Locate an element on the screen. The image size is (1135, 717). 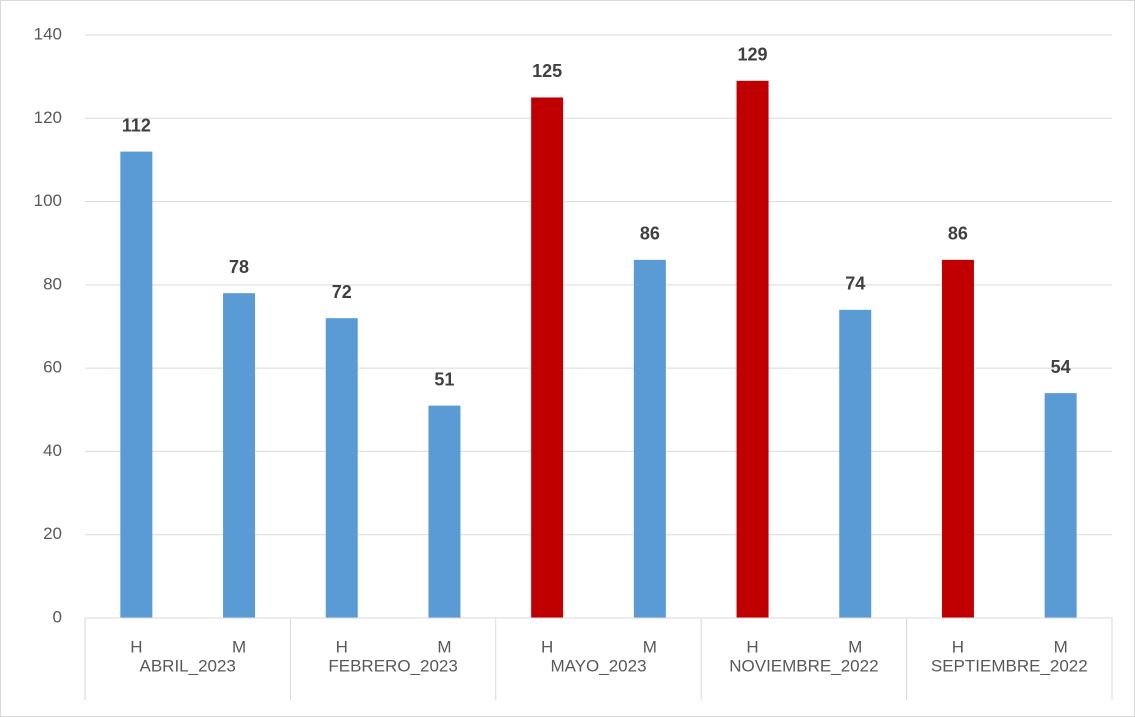
group-label: NOVIEMBRE_2022 is located at coordinates (803, 665).